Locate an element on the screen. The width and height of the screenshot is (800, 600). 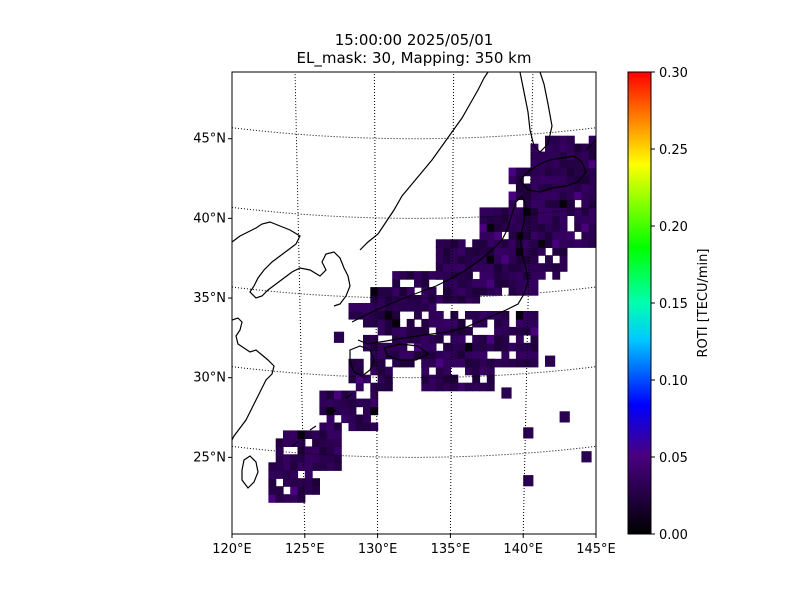
colorbar-tick-label: 0.05 is located at coordinates (673, 458).